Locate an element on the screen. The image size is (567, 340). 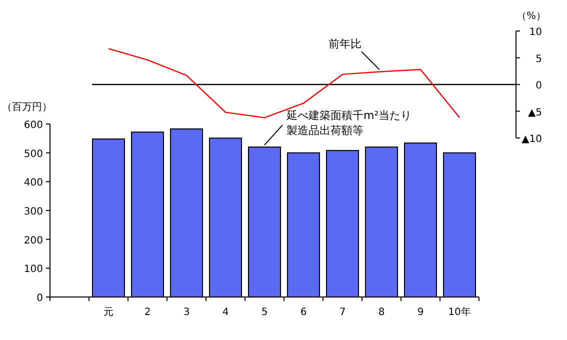
y-tick-label: ▲10 is located at coordinates (532, 139).